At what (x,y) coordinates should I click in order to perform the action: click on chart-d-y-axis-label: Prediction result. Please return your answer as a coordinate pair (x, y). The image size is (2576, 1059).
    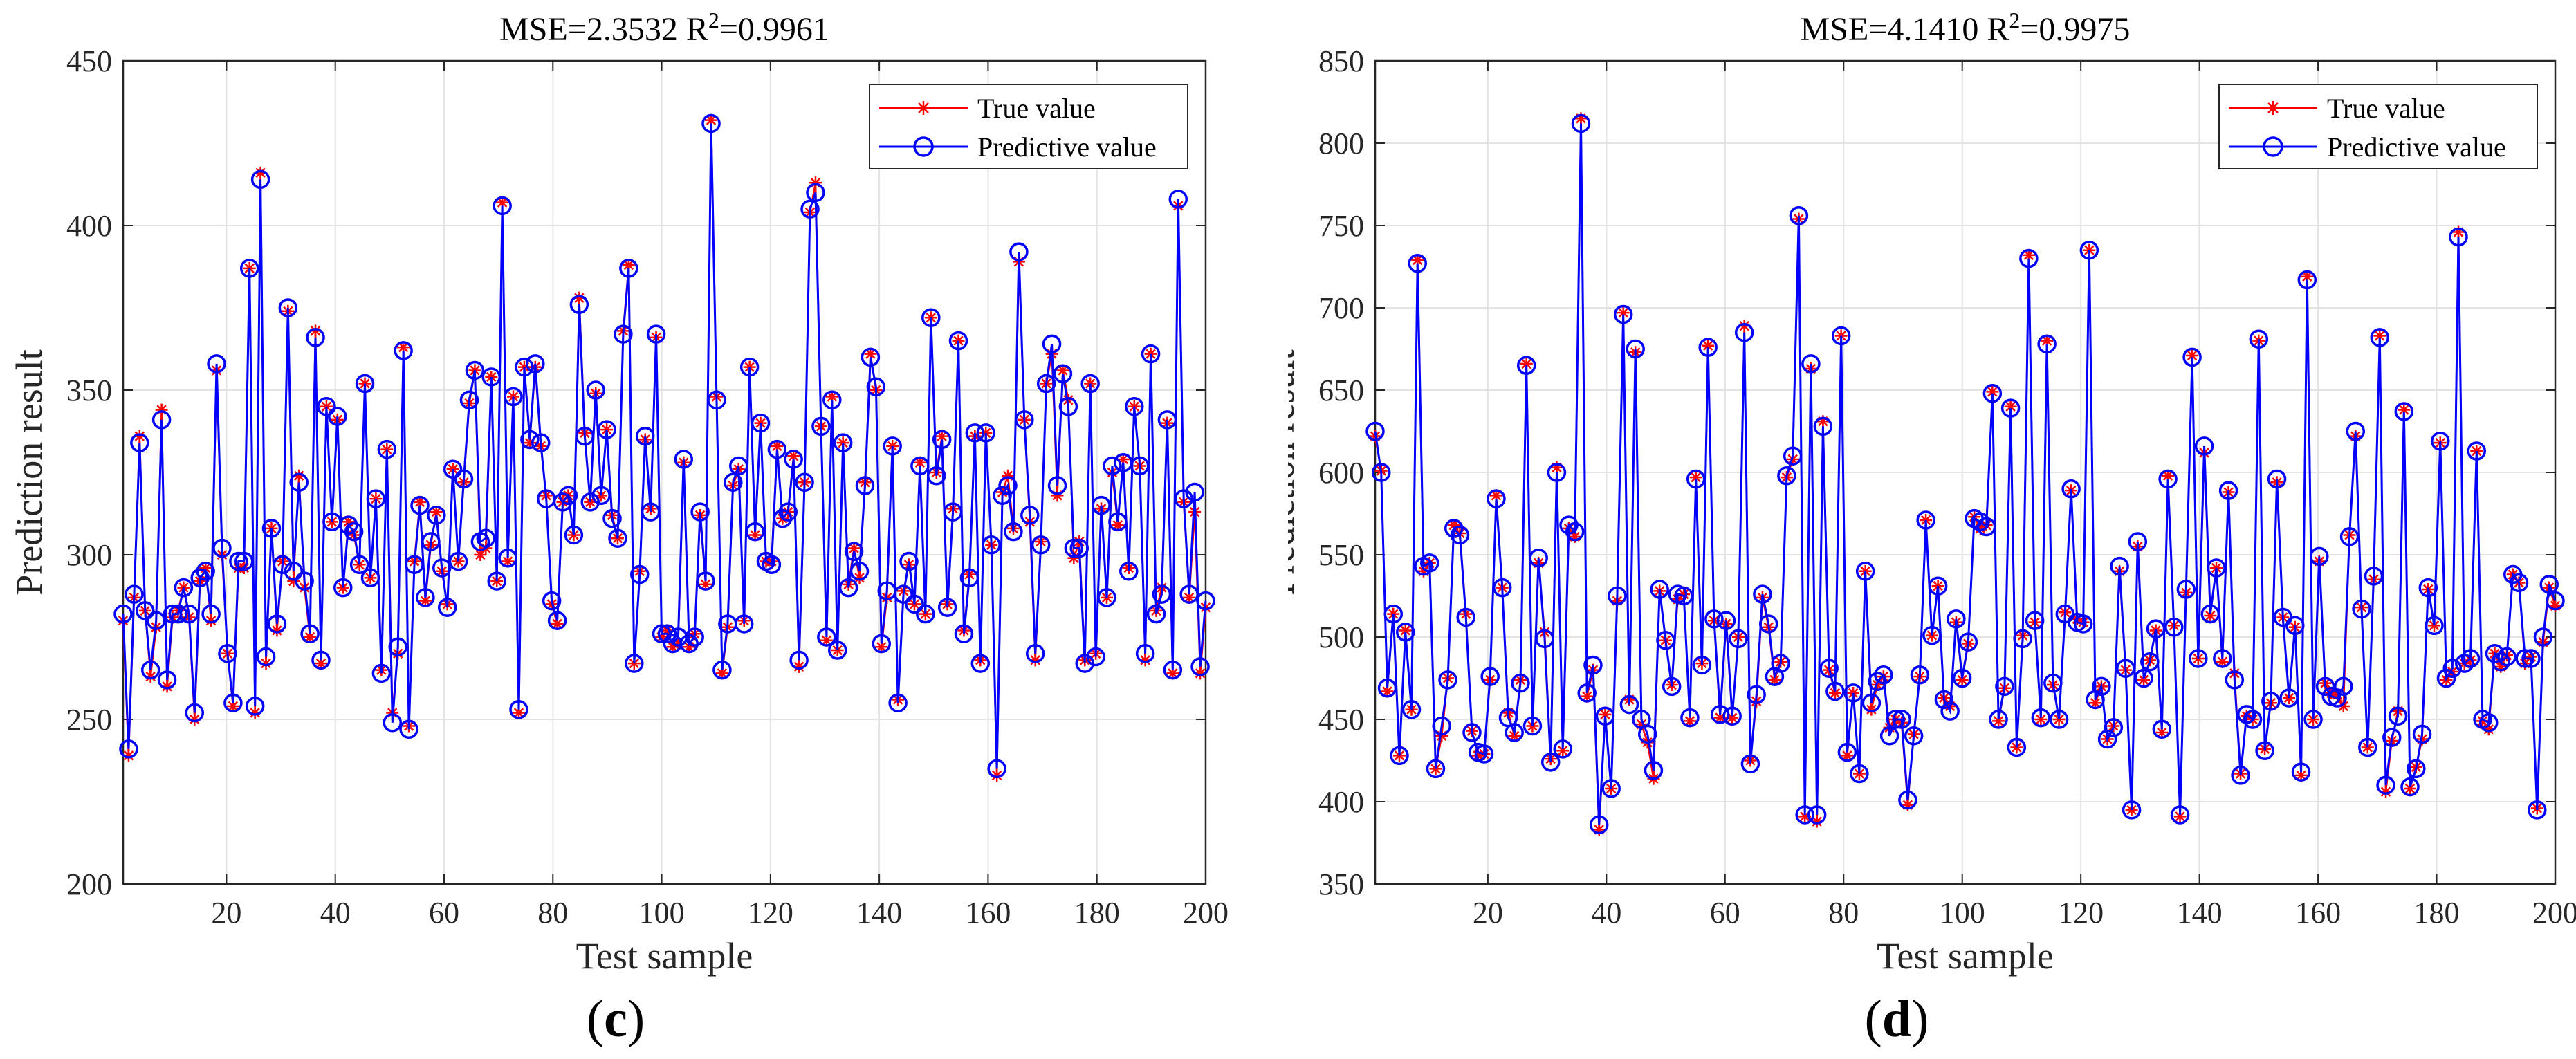
    Looking at the image, I should click on (1295, 472).